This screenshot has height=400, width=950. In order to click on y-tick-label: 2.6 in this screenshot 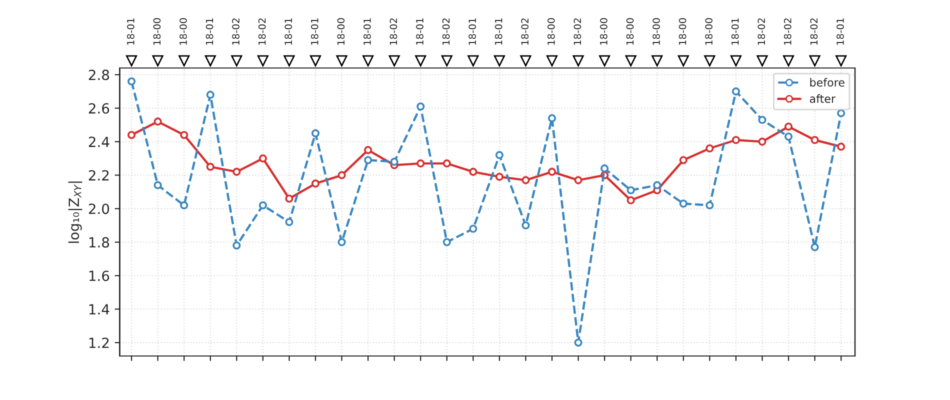, I will do `click(99, 108)`.